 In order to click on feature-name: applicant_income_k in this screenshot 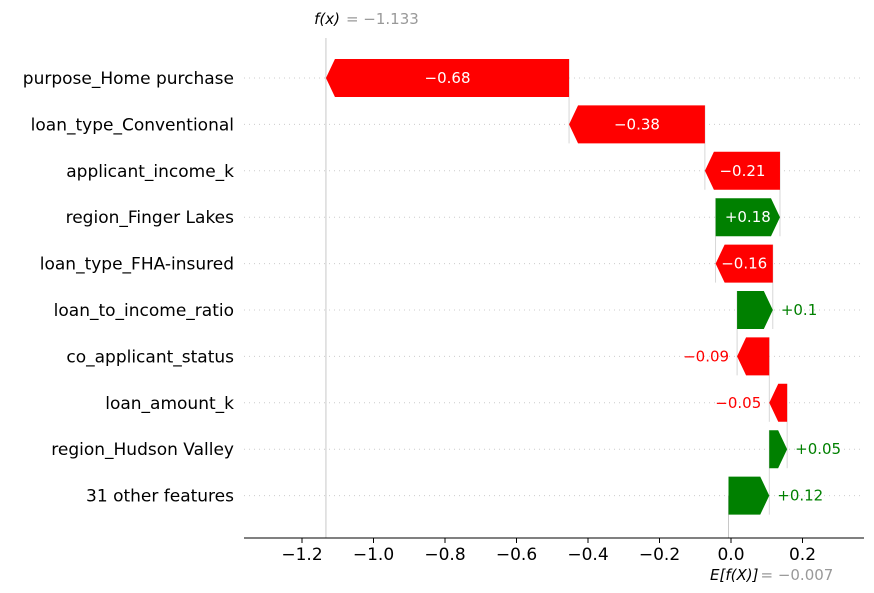, I will do `click(150, 172)`.